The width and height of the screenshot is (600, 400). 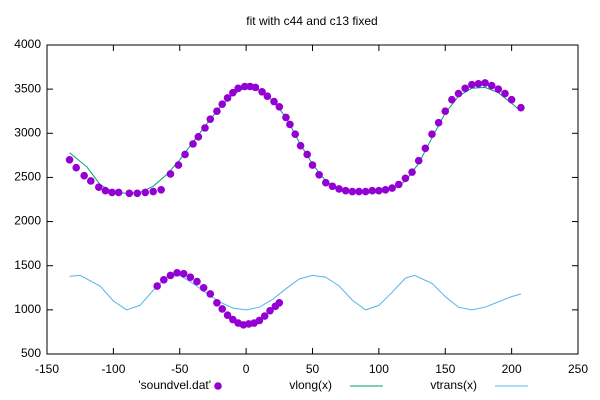 I want to click on line, so click(x=295, y=292).